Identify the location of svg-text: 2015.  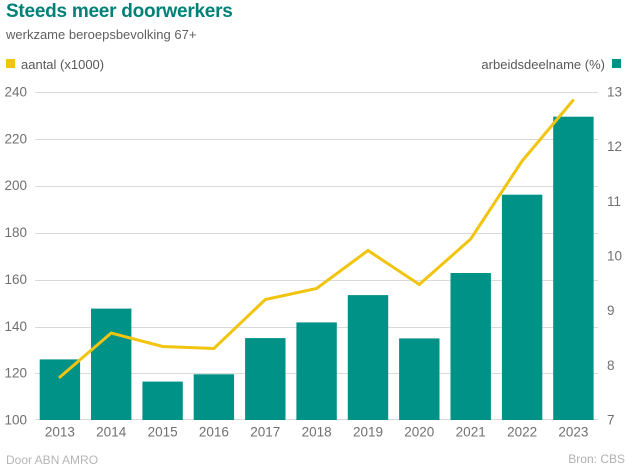
(163, 431).